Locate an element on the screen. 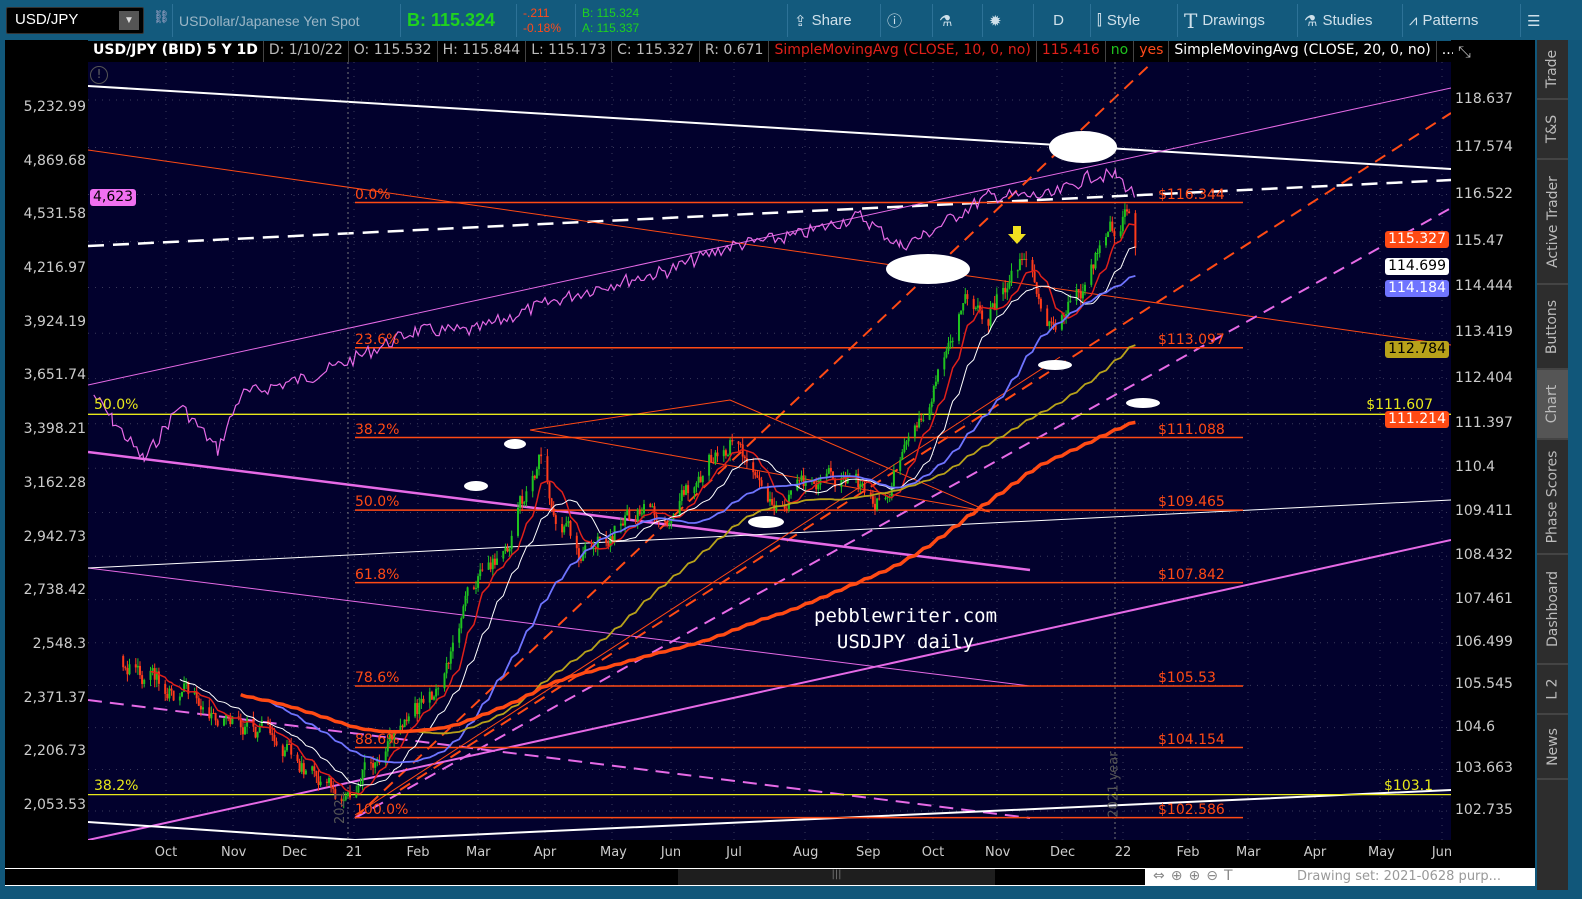 This screenshot has height=899, width=1582. settings-button: ✹ is located at coordinates (995, 20).